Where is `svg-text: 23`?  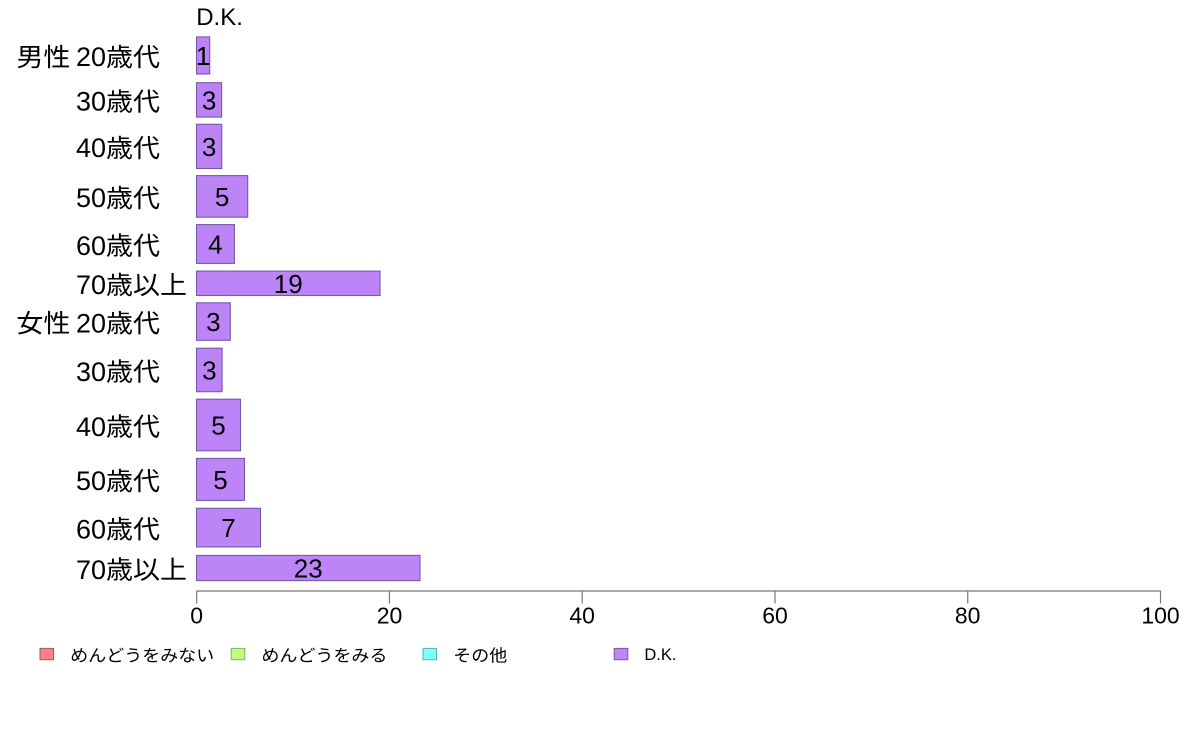
svg-text: 23 is located at coordinates (308, 569).